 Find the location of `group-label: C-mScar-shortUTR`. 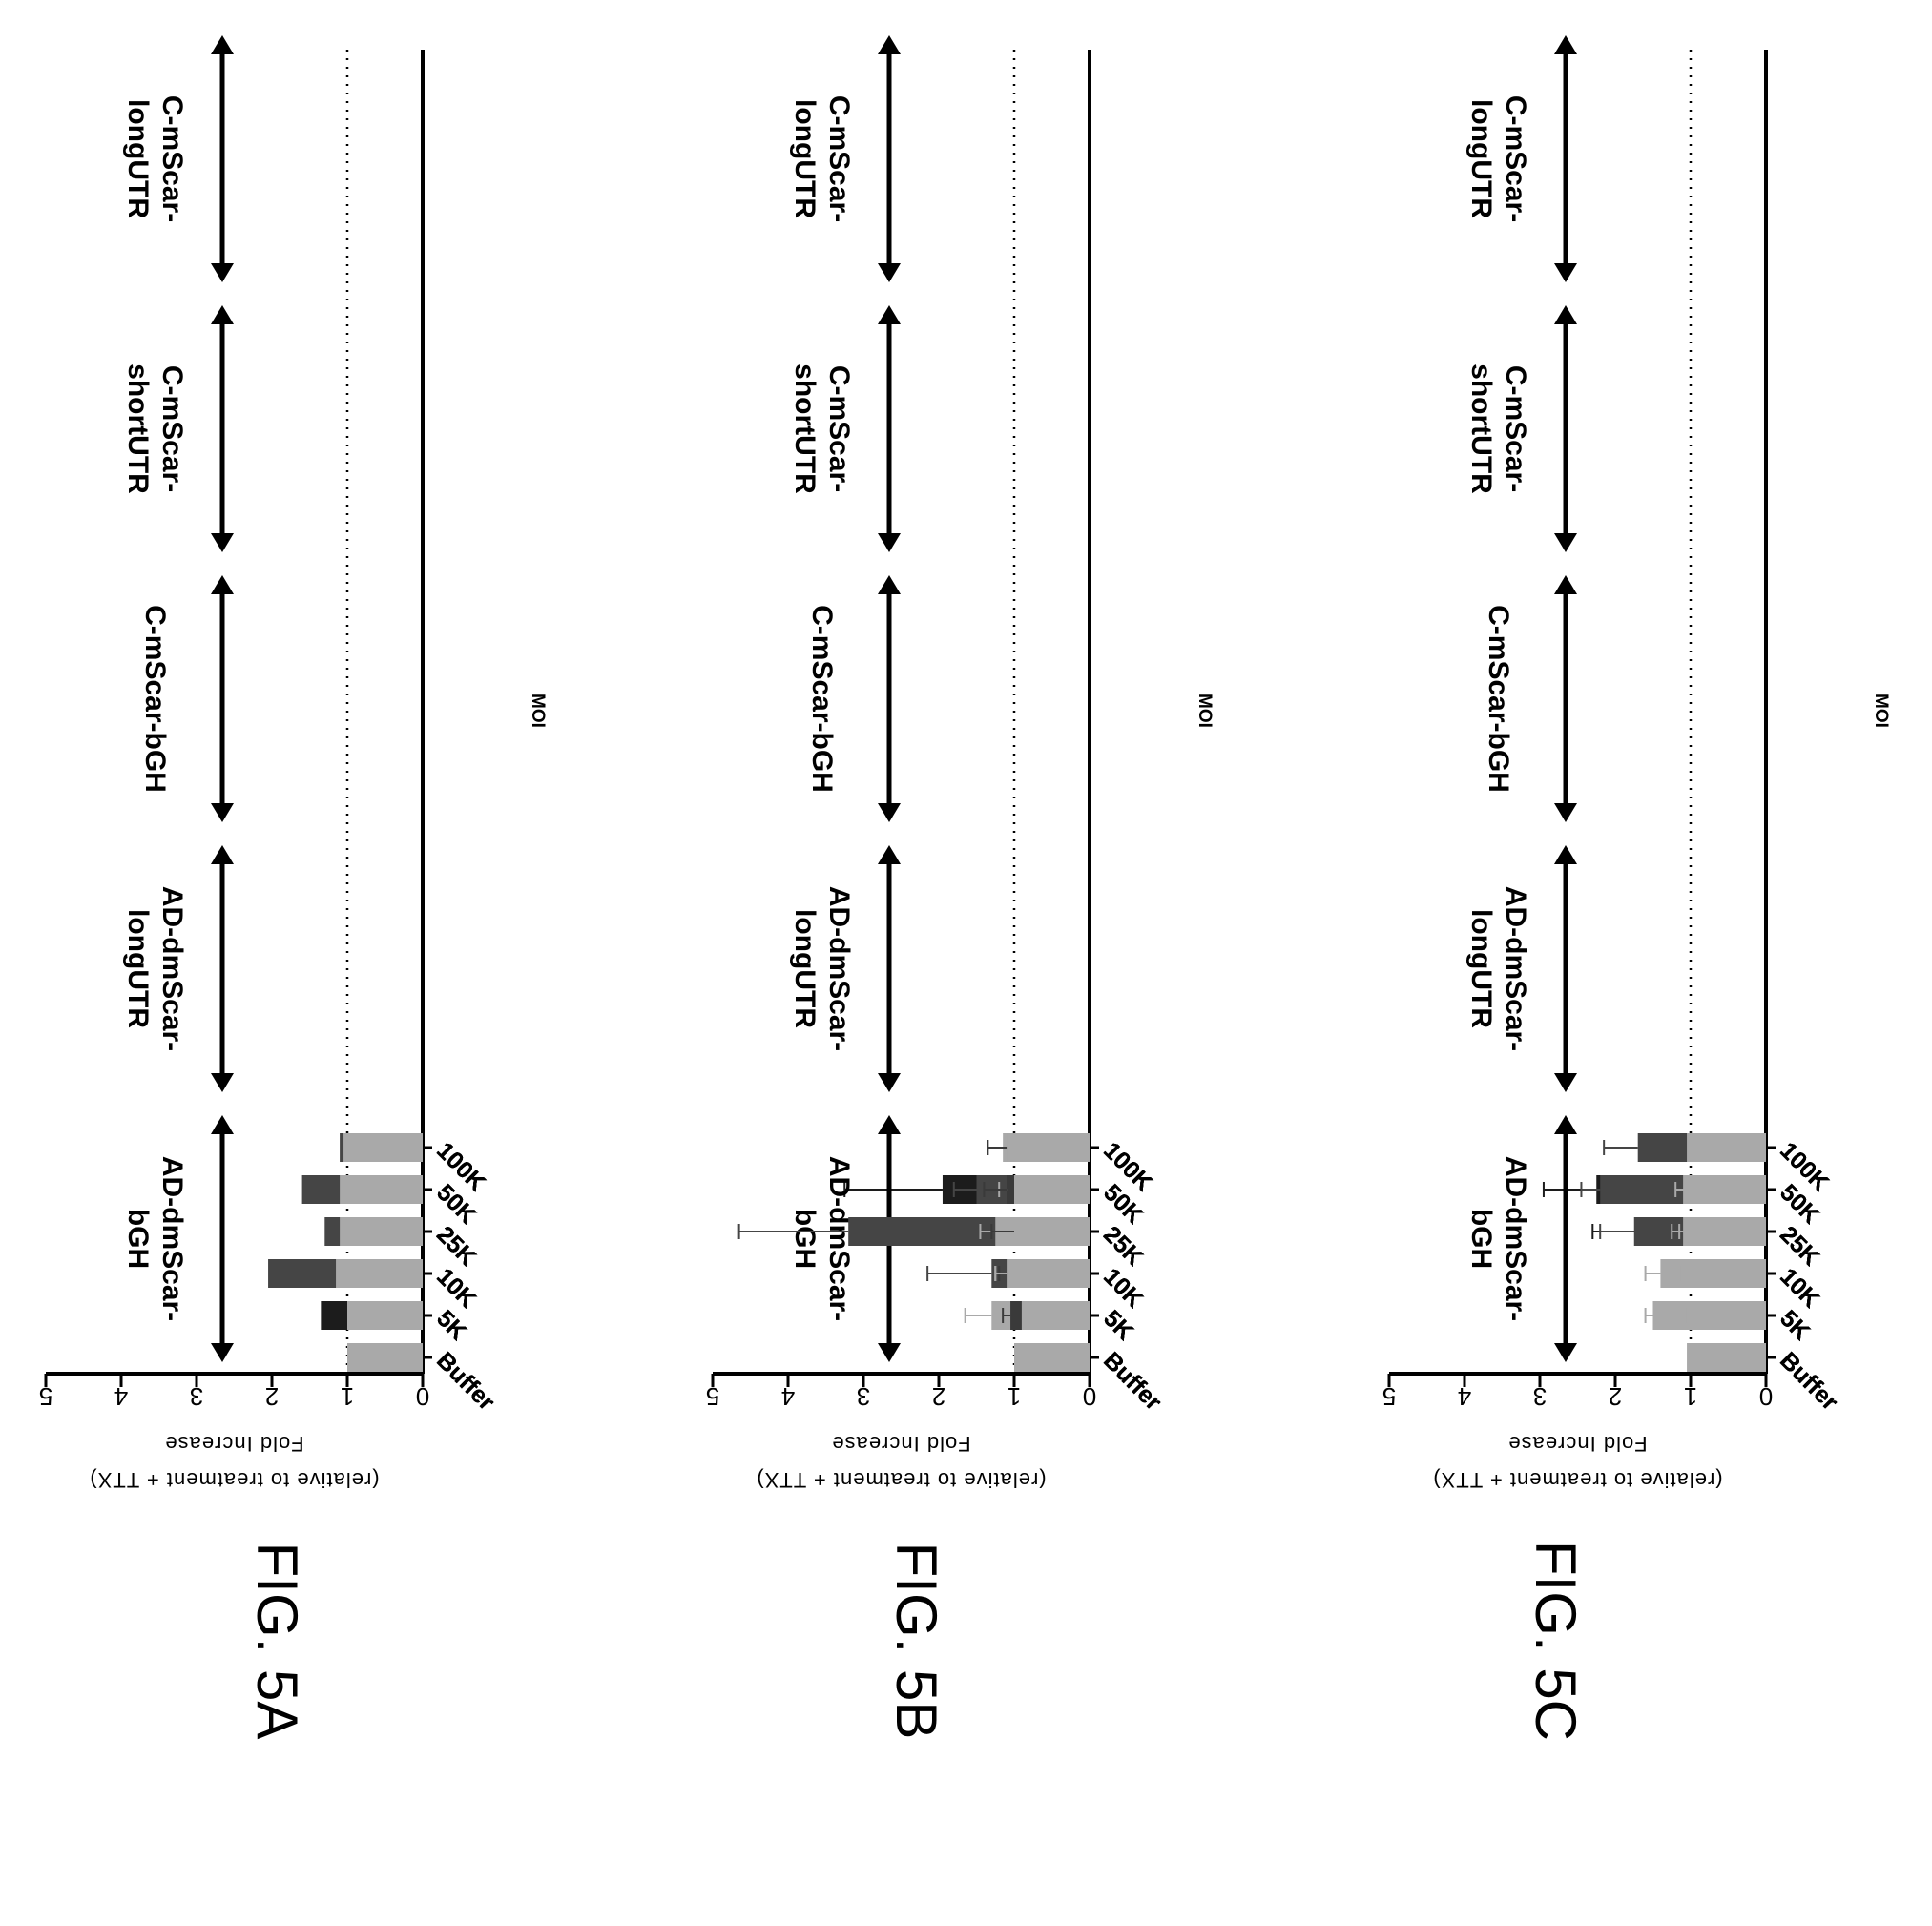

group-label: C-mScar-shortUTR is located at coordinates (822, 429).